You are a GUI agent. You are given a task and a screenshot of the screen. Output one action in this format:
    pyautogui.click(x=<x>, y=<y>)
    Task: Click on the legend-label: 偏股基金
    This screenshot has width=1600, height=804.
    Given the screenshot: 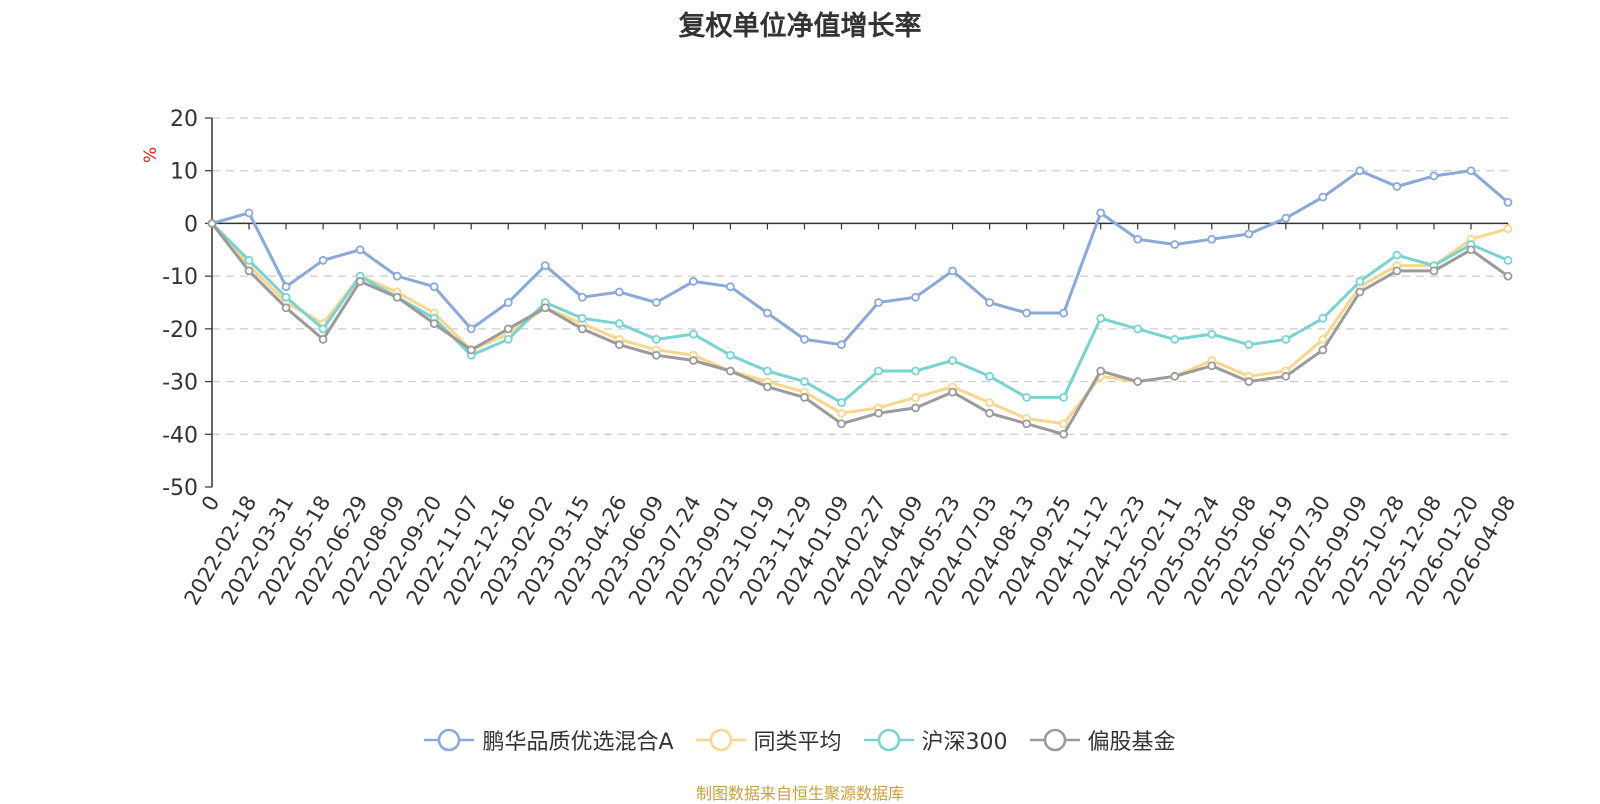 What is the action you would take?
    pyautogui.click(x=1131, y=742)
    